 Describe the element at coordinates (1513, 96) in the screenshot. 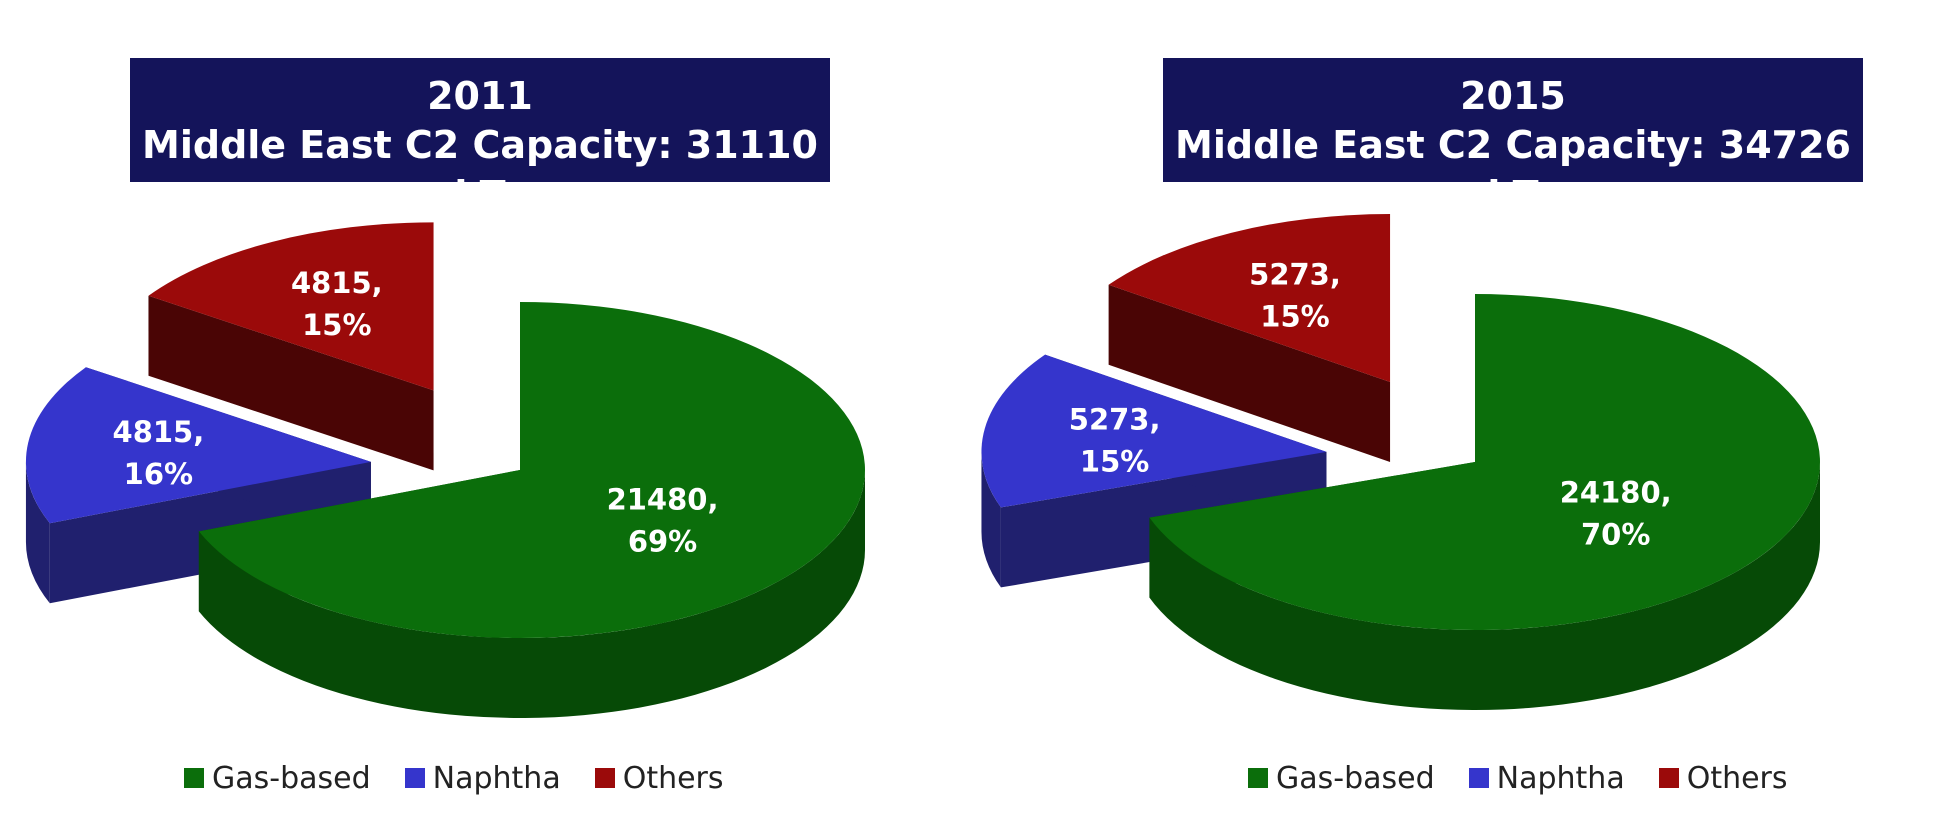

I see `chart-title: 2015` at that location.